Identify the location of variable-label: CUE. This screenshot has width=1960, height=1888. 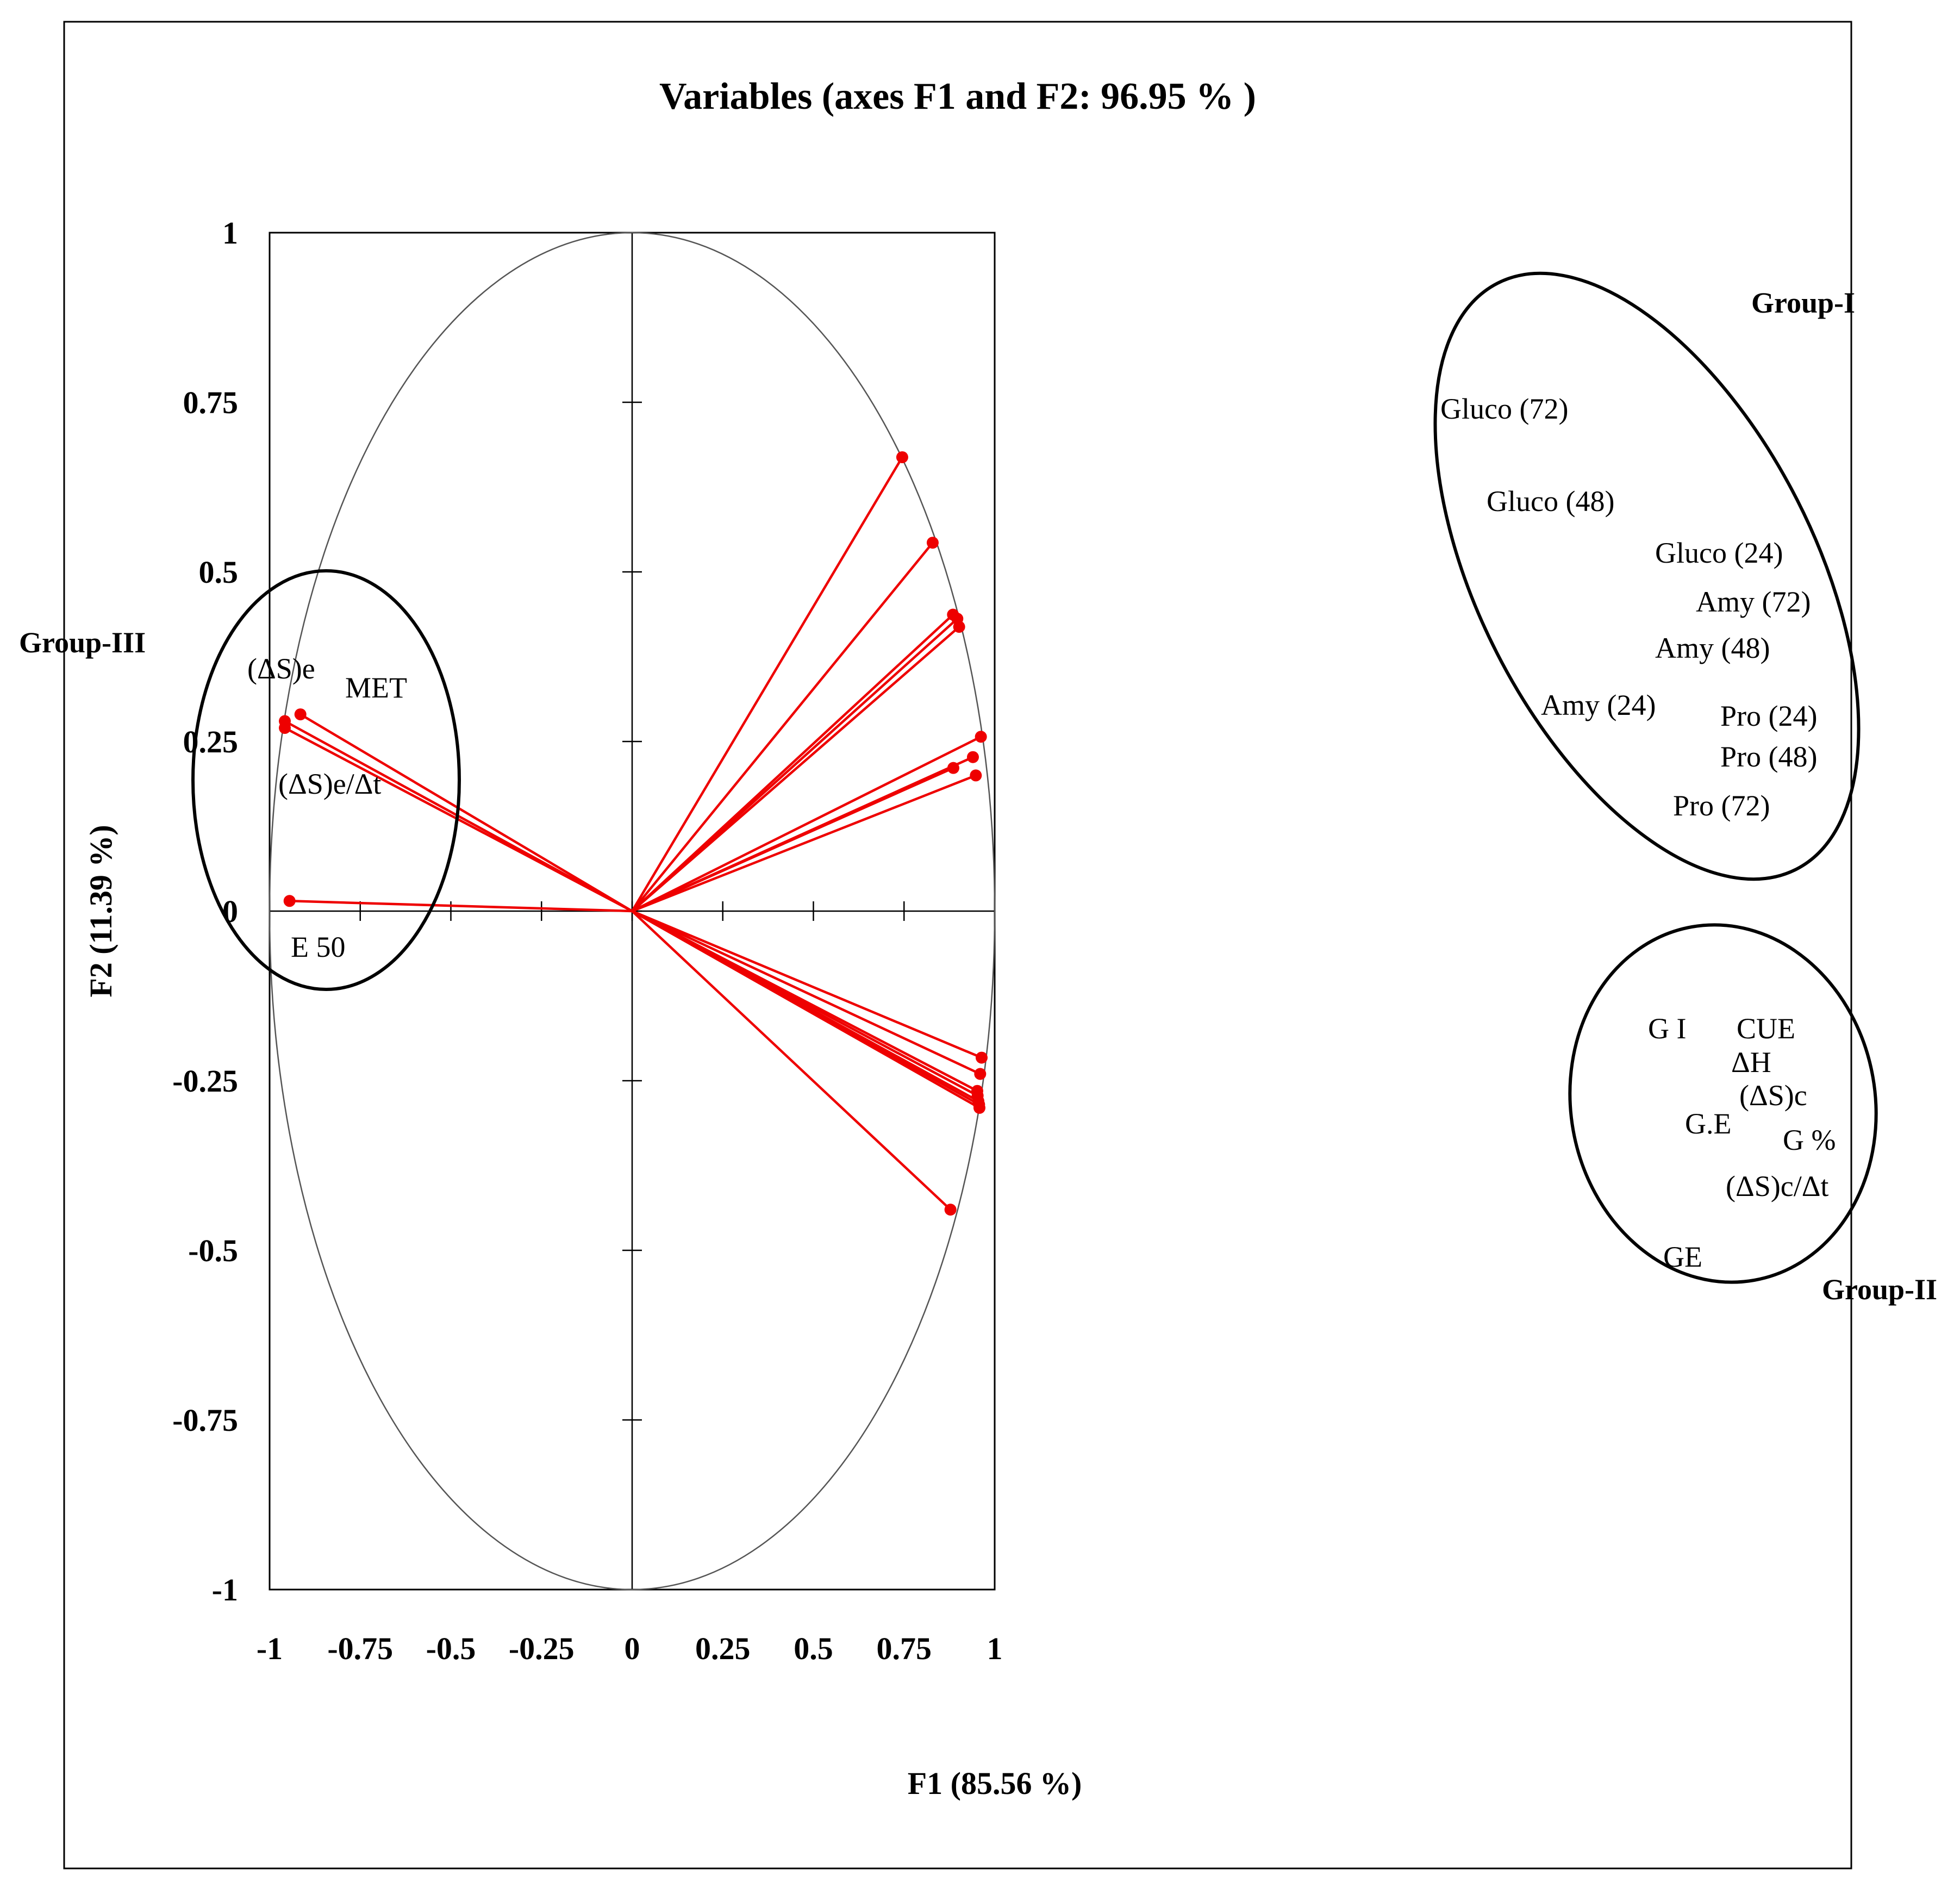
(1766, 1028).